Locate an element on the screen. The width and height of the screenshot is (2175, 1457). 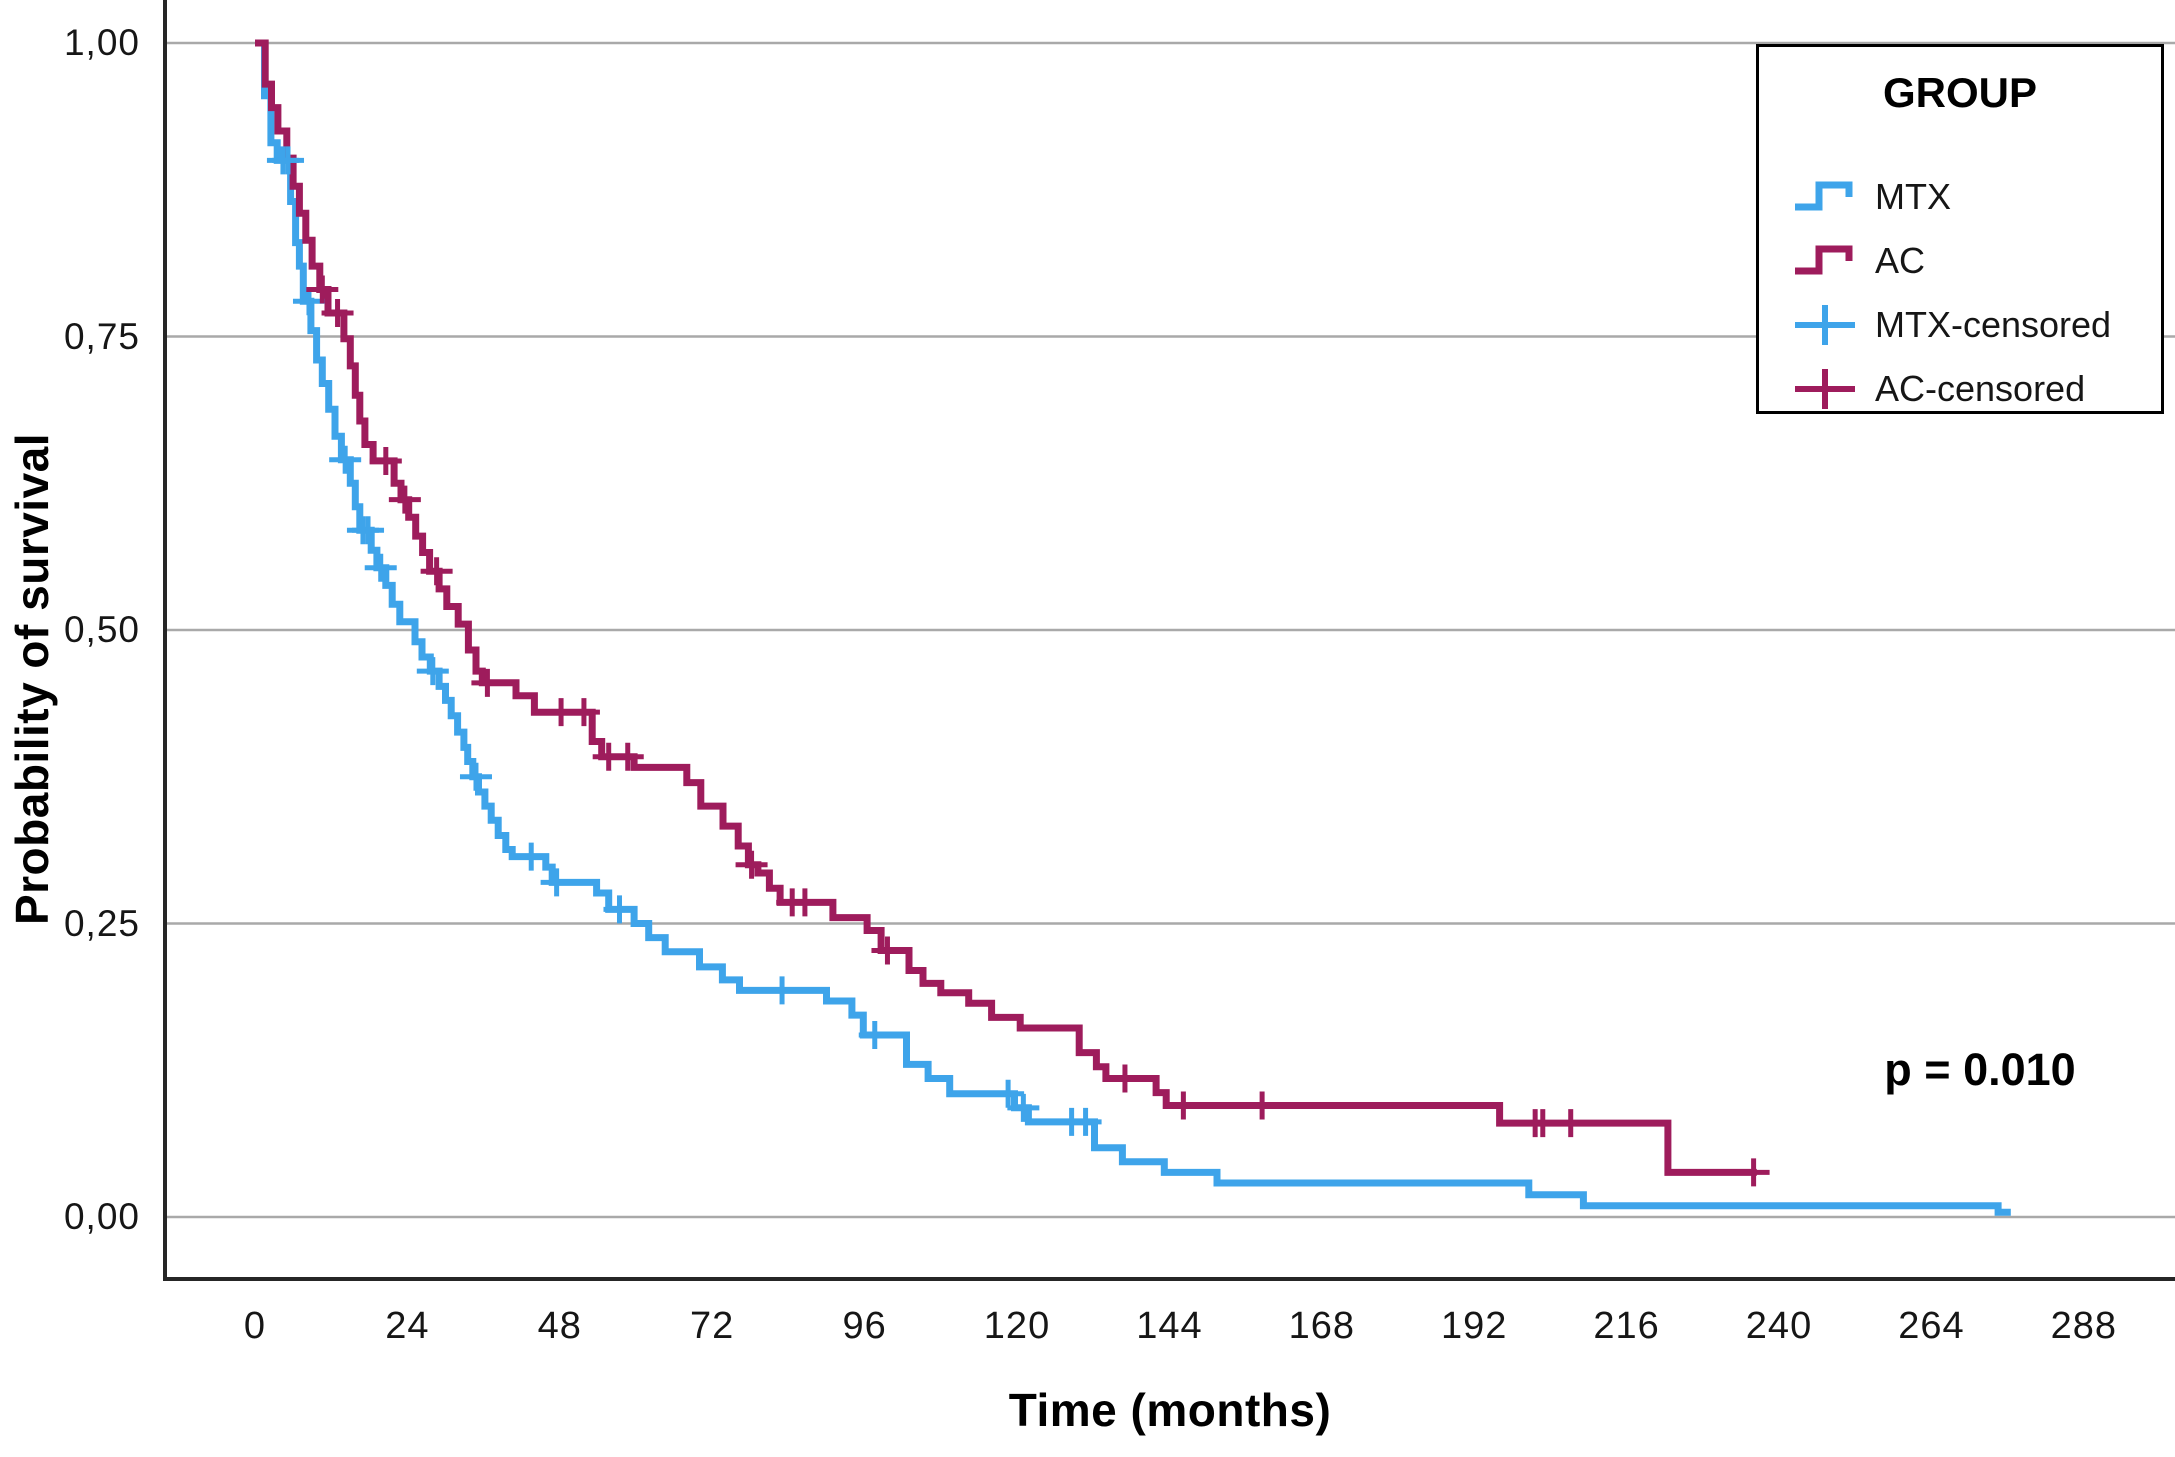
legend-item-label: AC-censored is located at coordinates (1980, 388).